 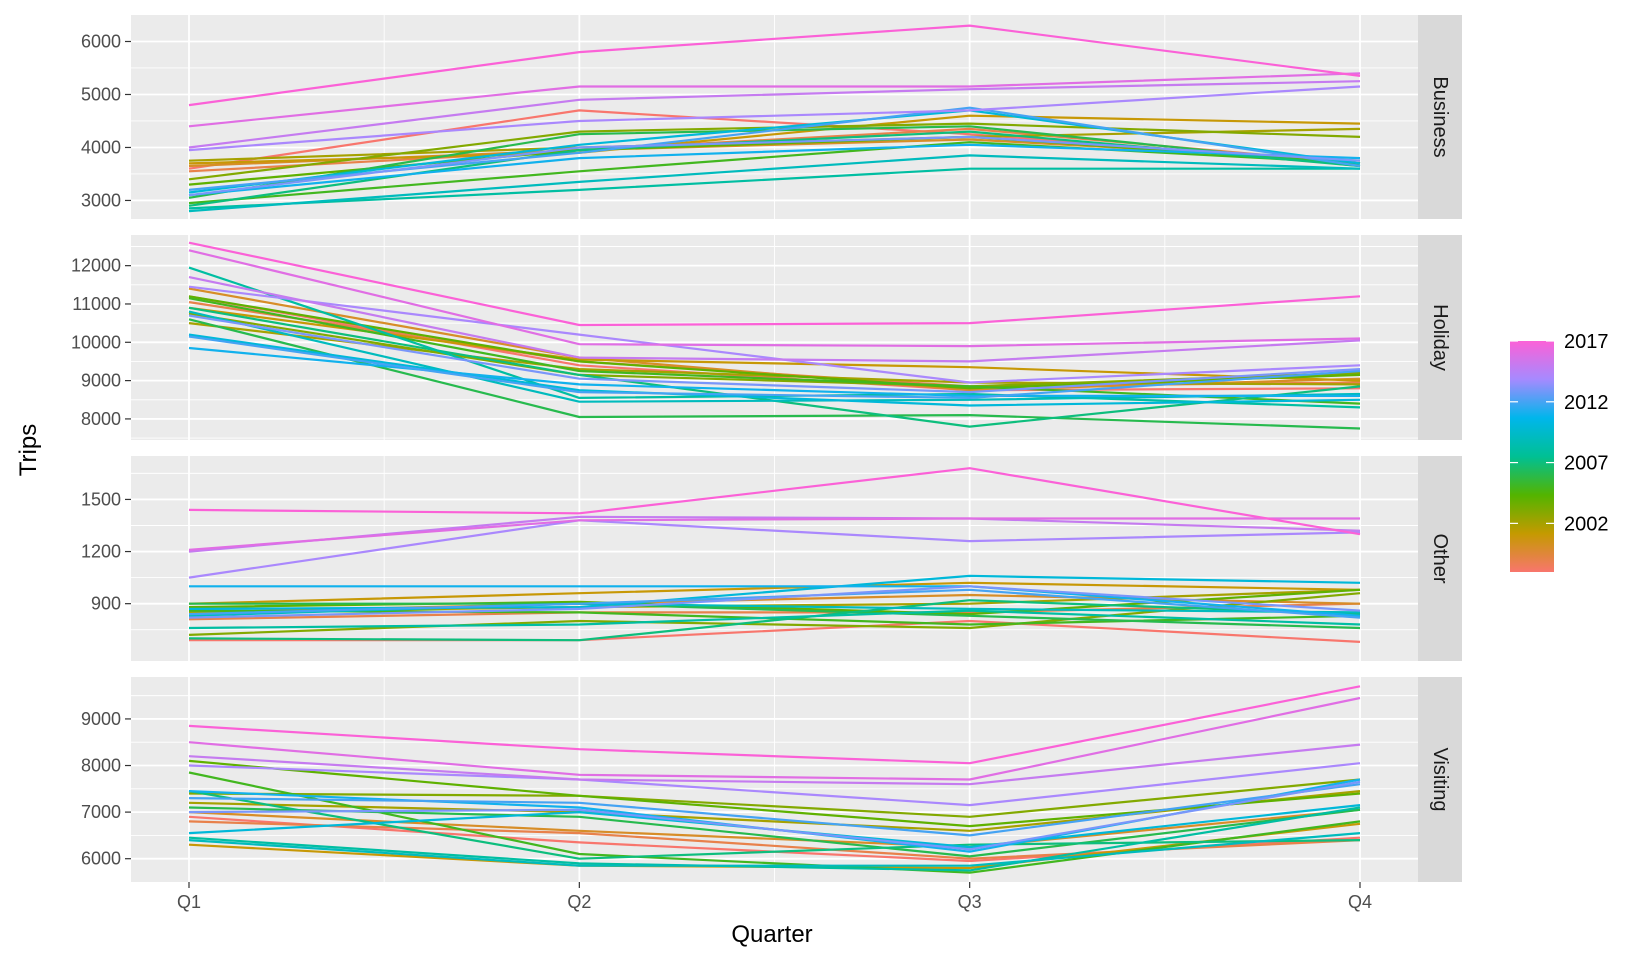 What do you see at coordinates (101, 200) in the screenshot?
I see `y-tick-label: 3000` at bounding box center [101, 200].